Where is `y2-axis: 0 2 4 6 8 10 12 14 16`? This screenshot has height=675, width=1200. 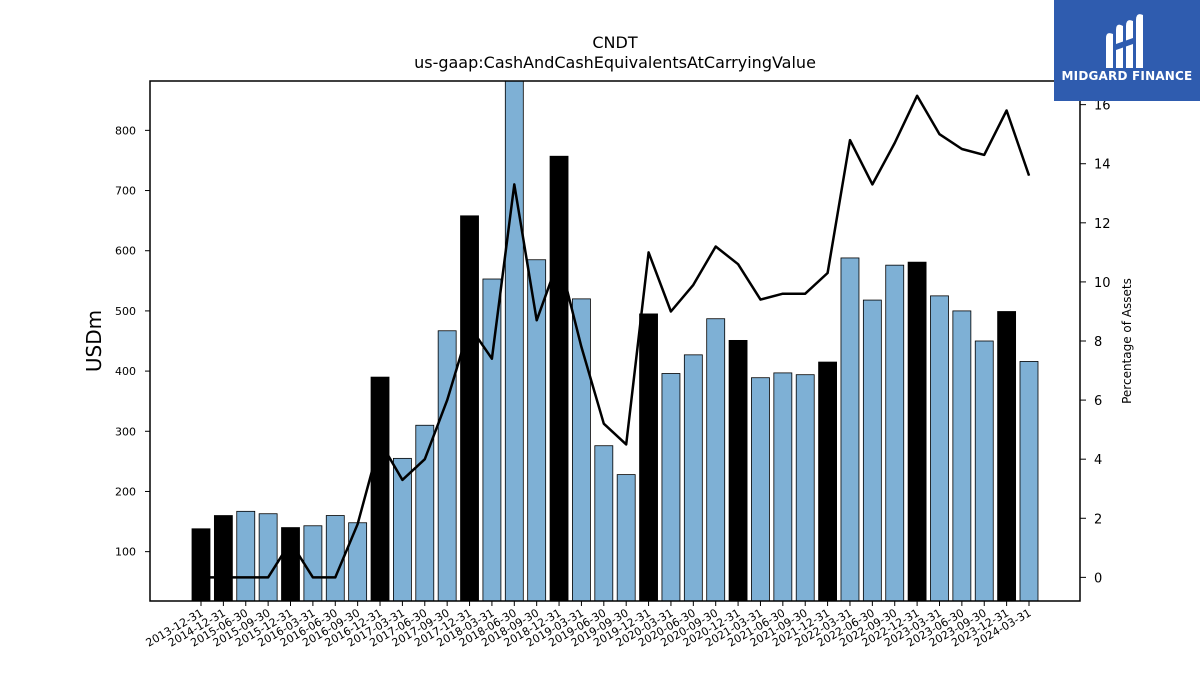 y2-axis: 0 2 4 6 8 10 12 14 16 is located at coordinates (1095, 342).